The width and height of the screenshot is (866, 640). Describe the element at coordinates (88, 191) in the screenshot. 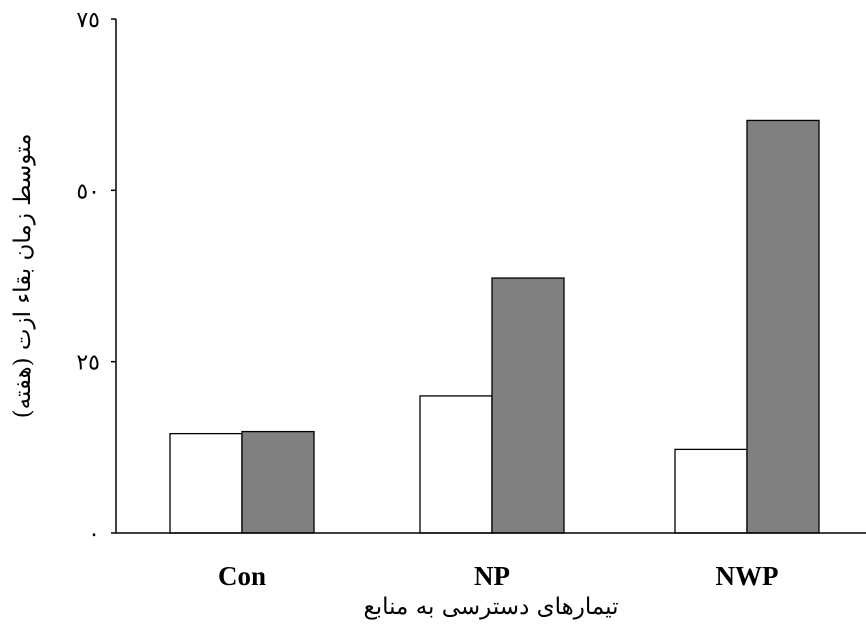

I see `y-tick-label: ٥٠` at that location.